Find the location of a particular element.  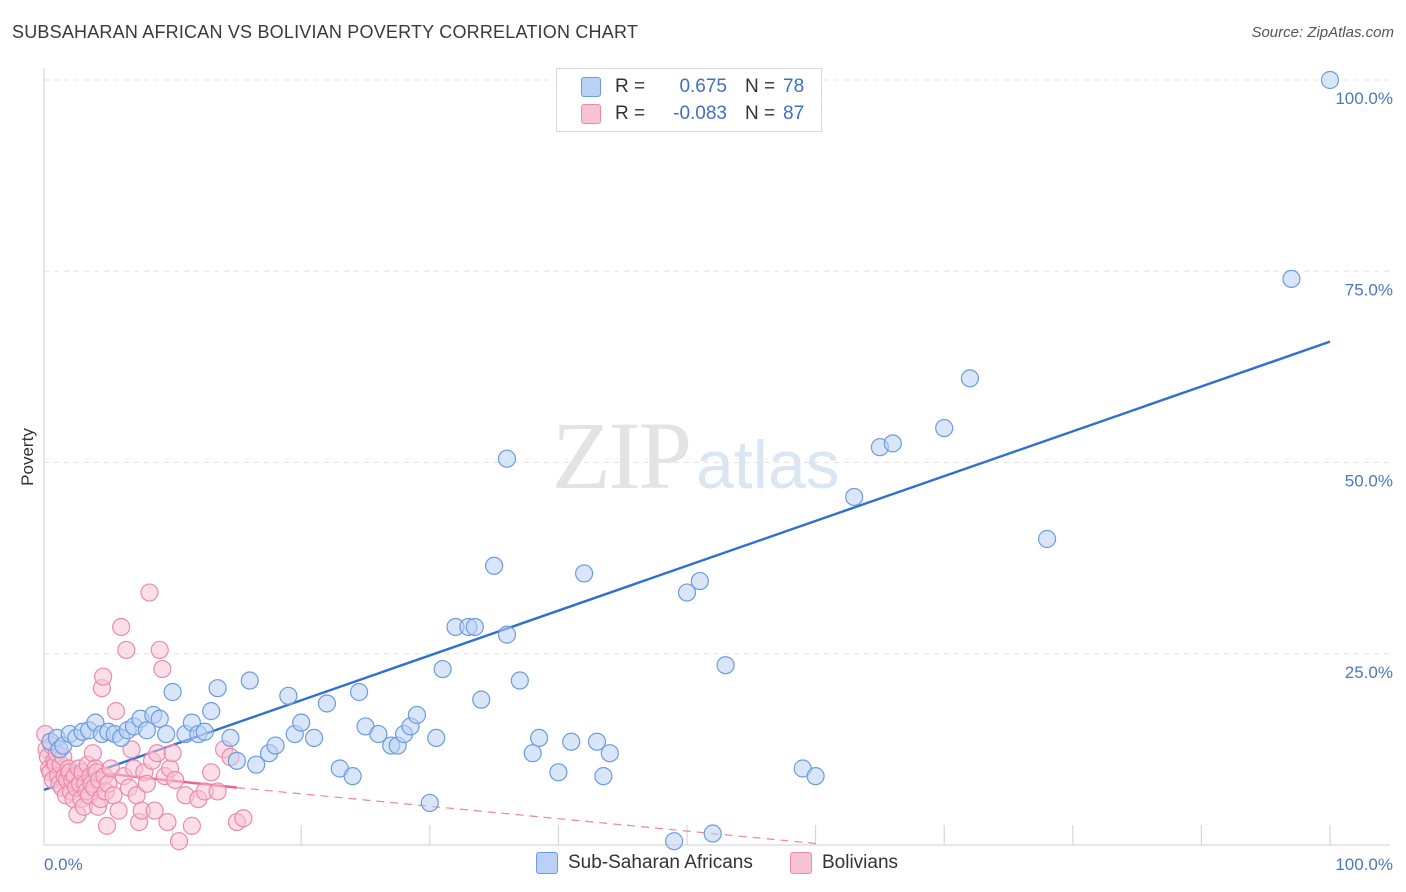

legend-n-value: 78 is located at coordinates (794, 86).